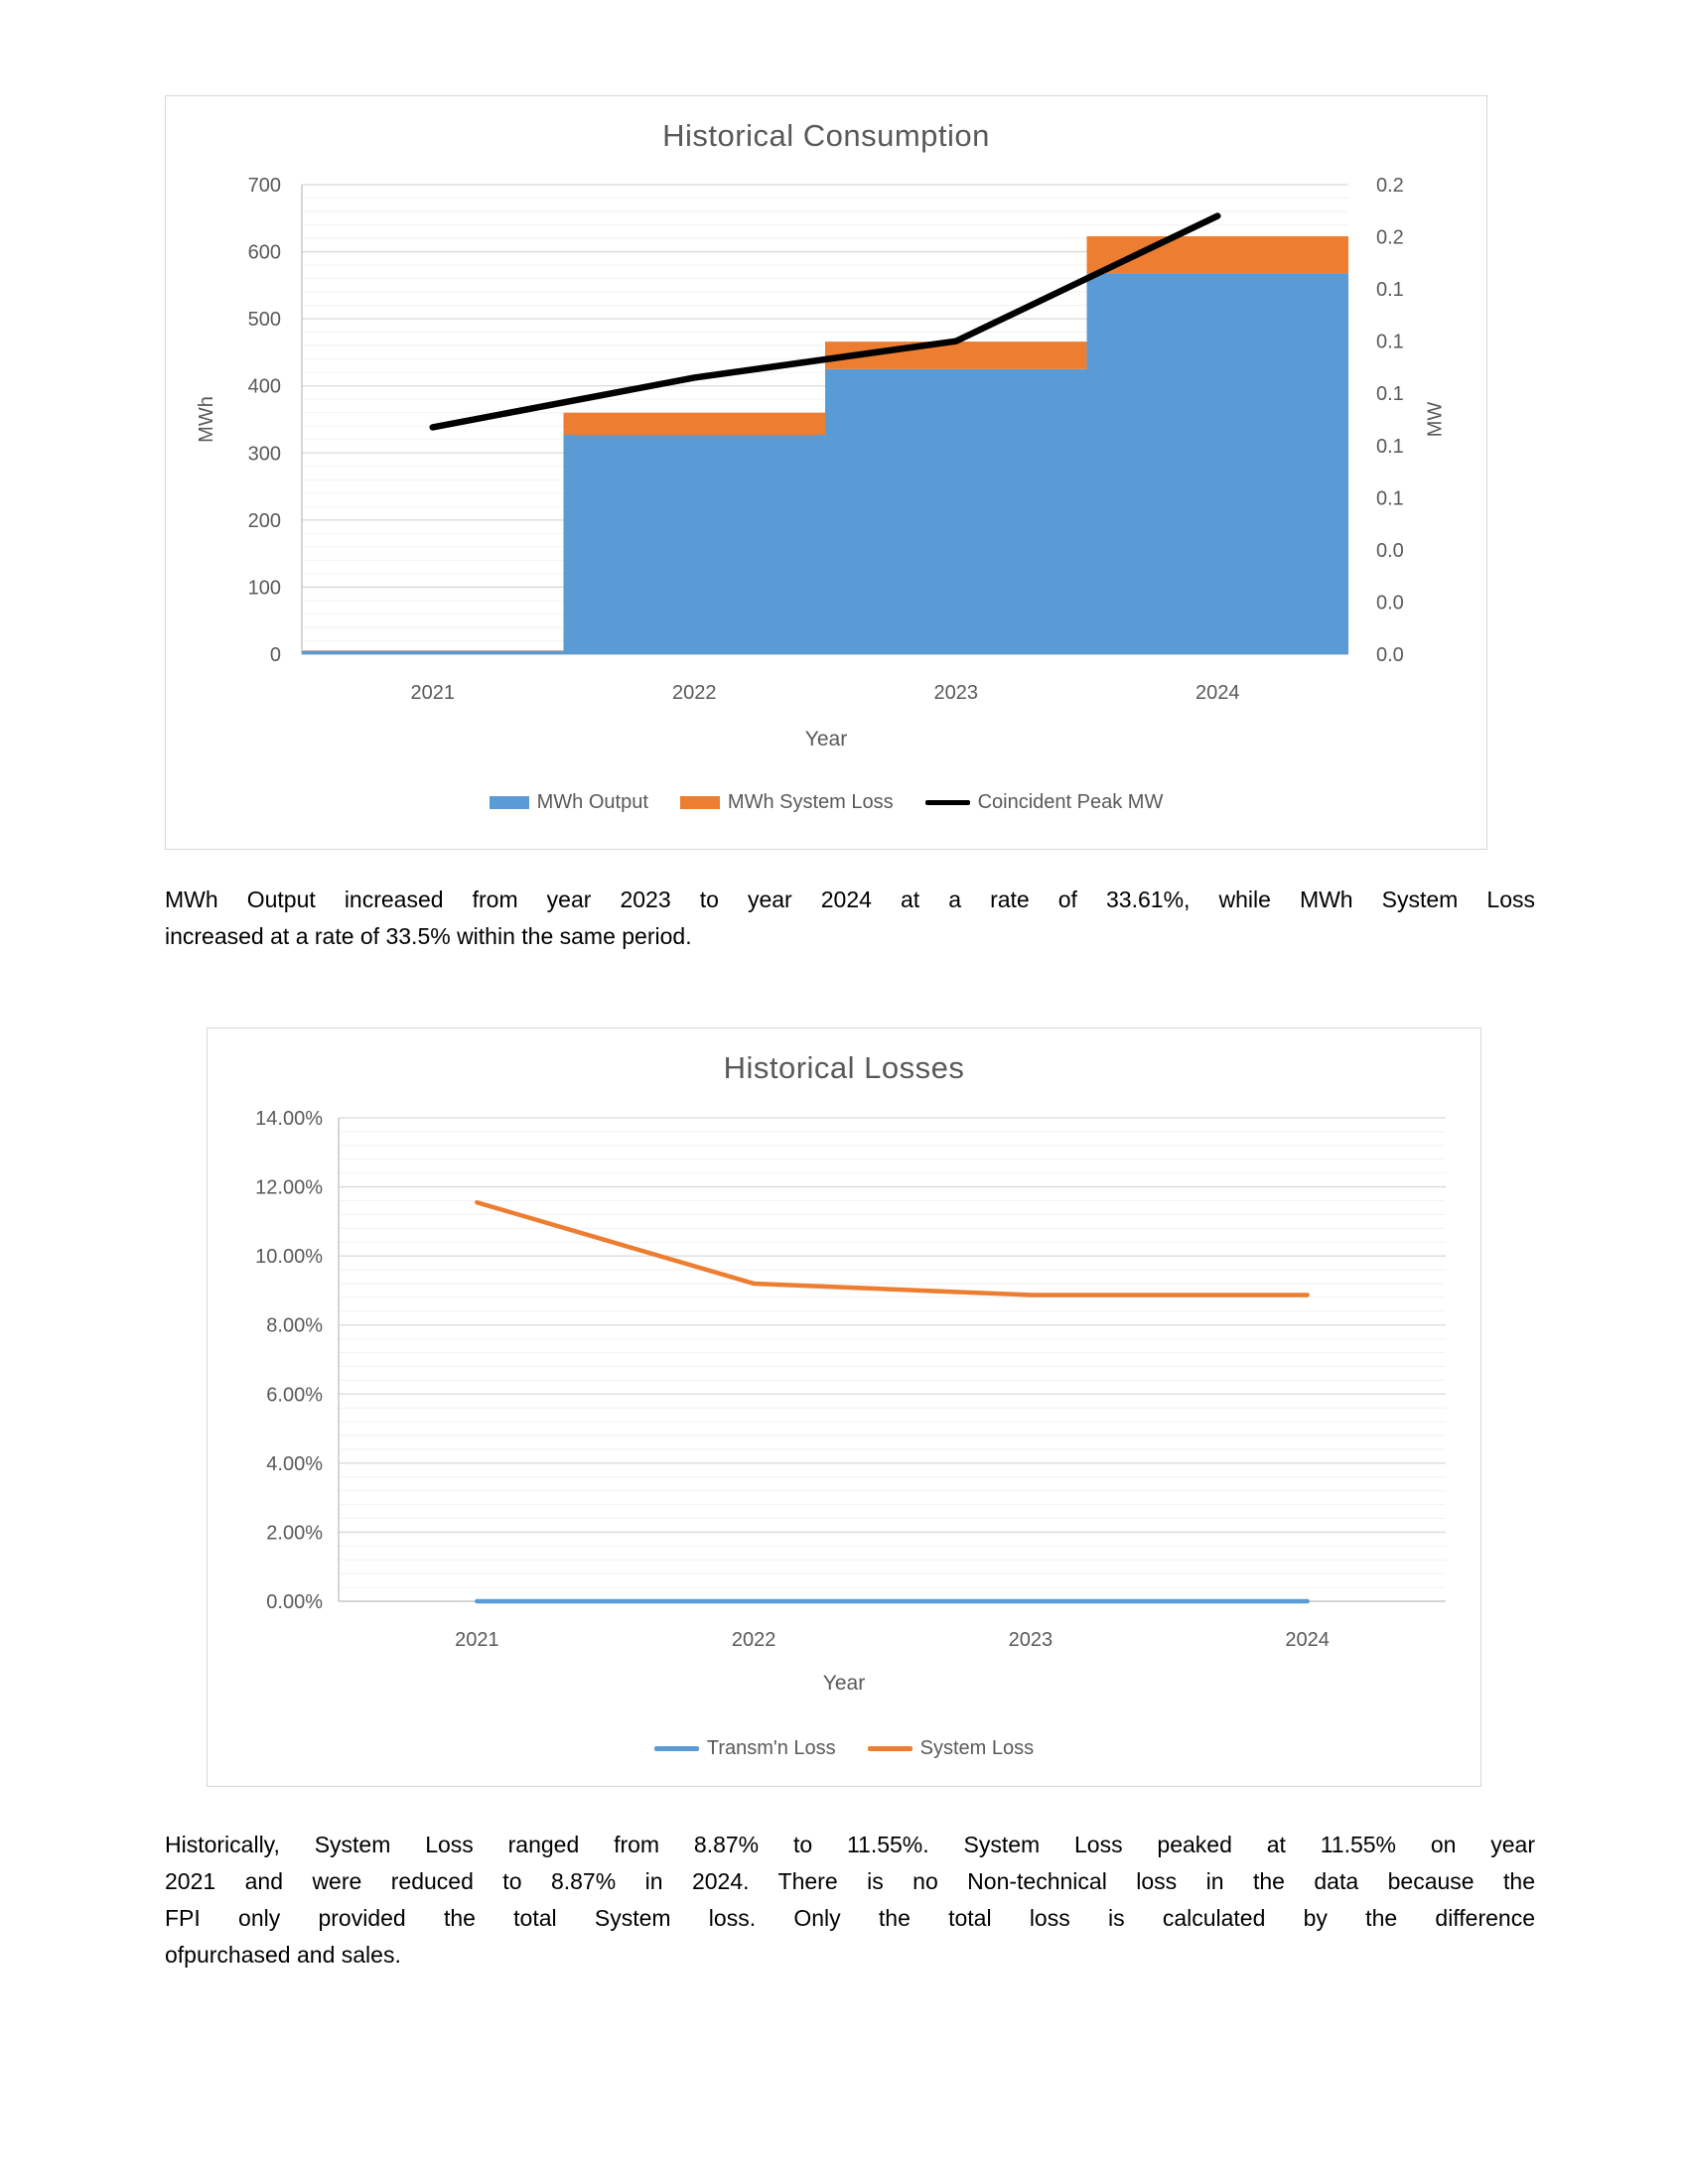  Describe the element at coordinates (264, 253) in the screenshot. I see `y-tick-label: 600` at that location.